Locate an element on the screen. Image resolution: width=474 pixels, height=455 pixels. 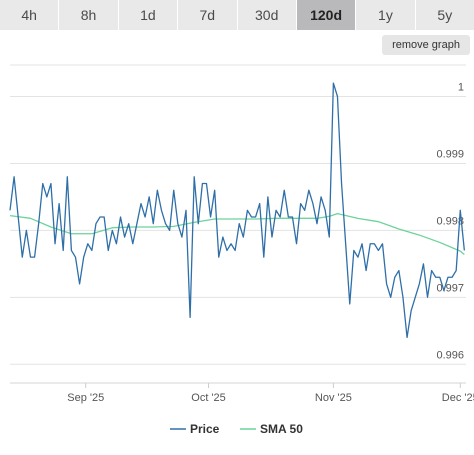
tab-7d: 7d is located at coordinates (207, 15).